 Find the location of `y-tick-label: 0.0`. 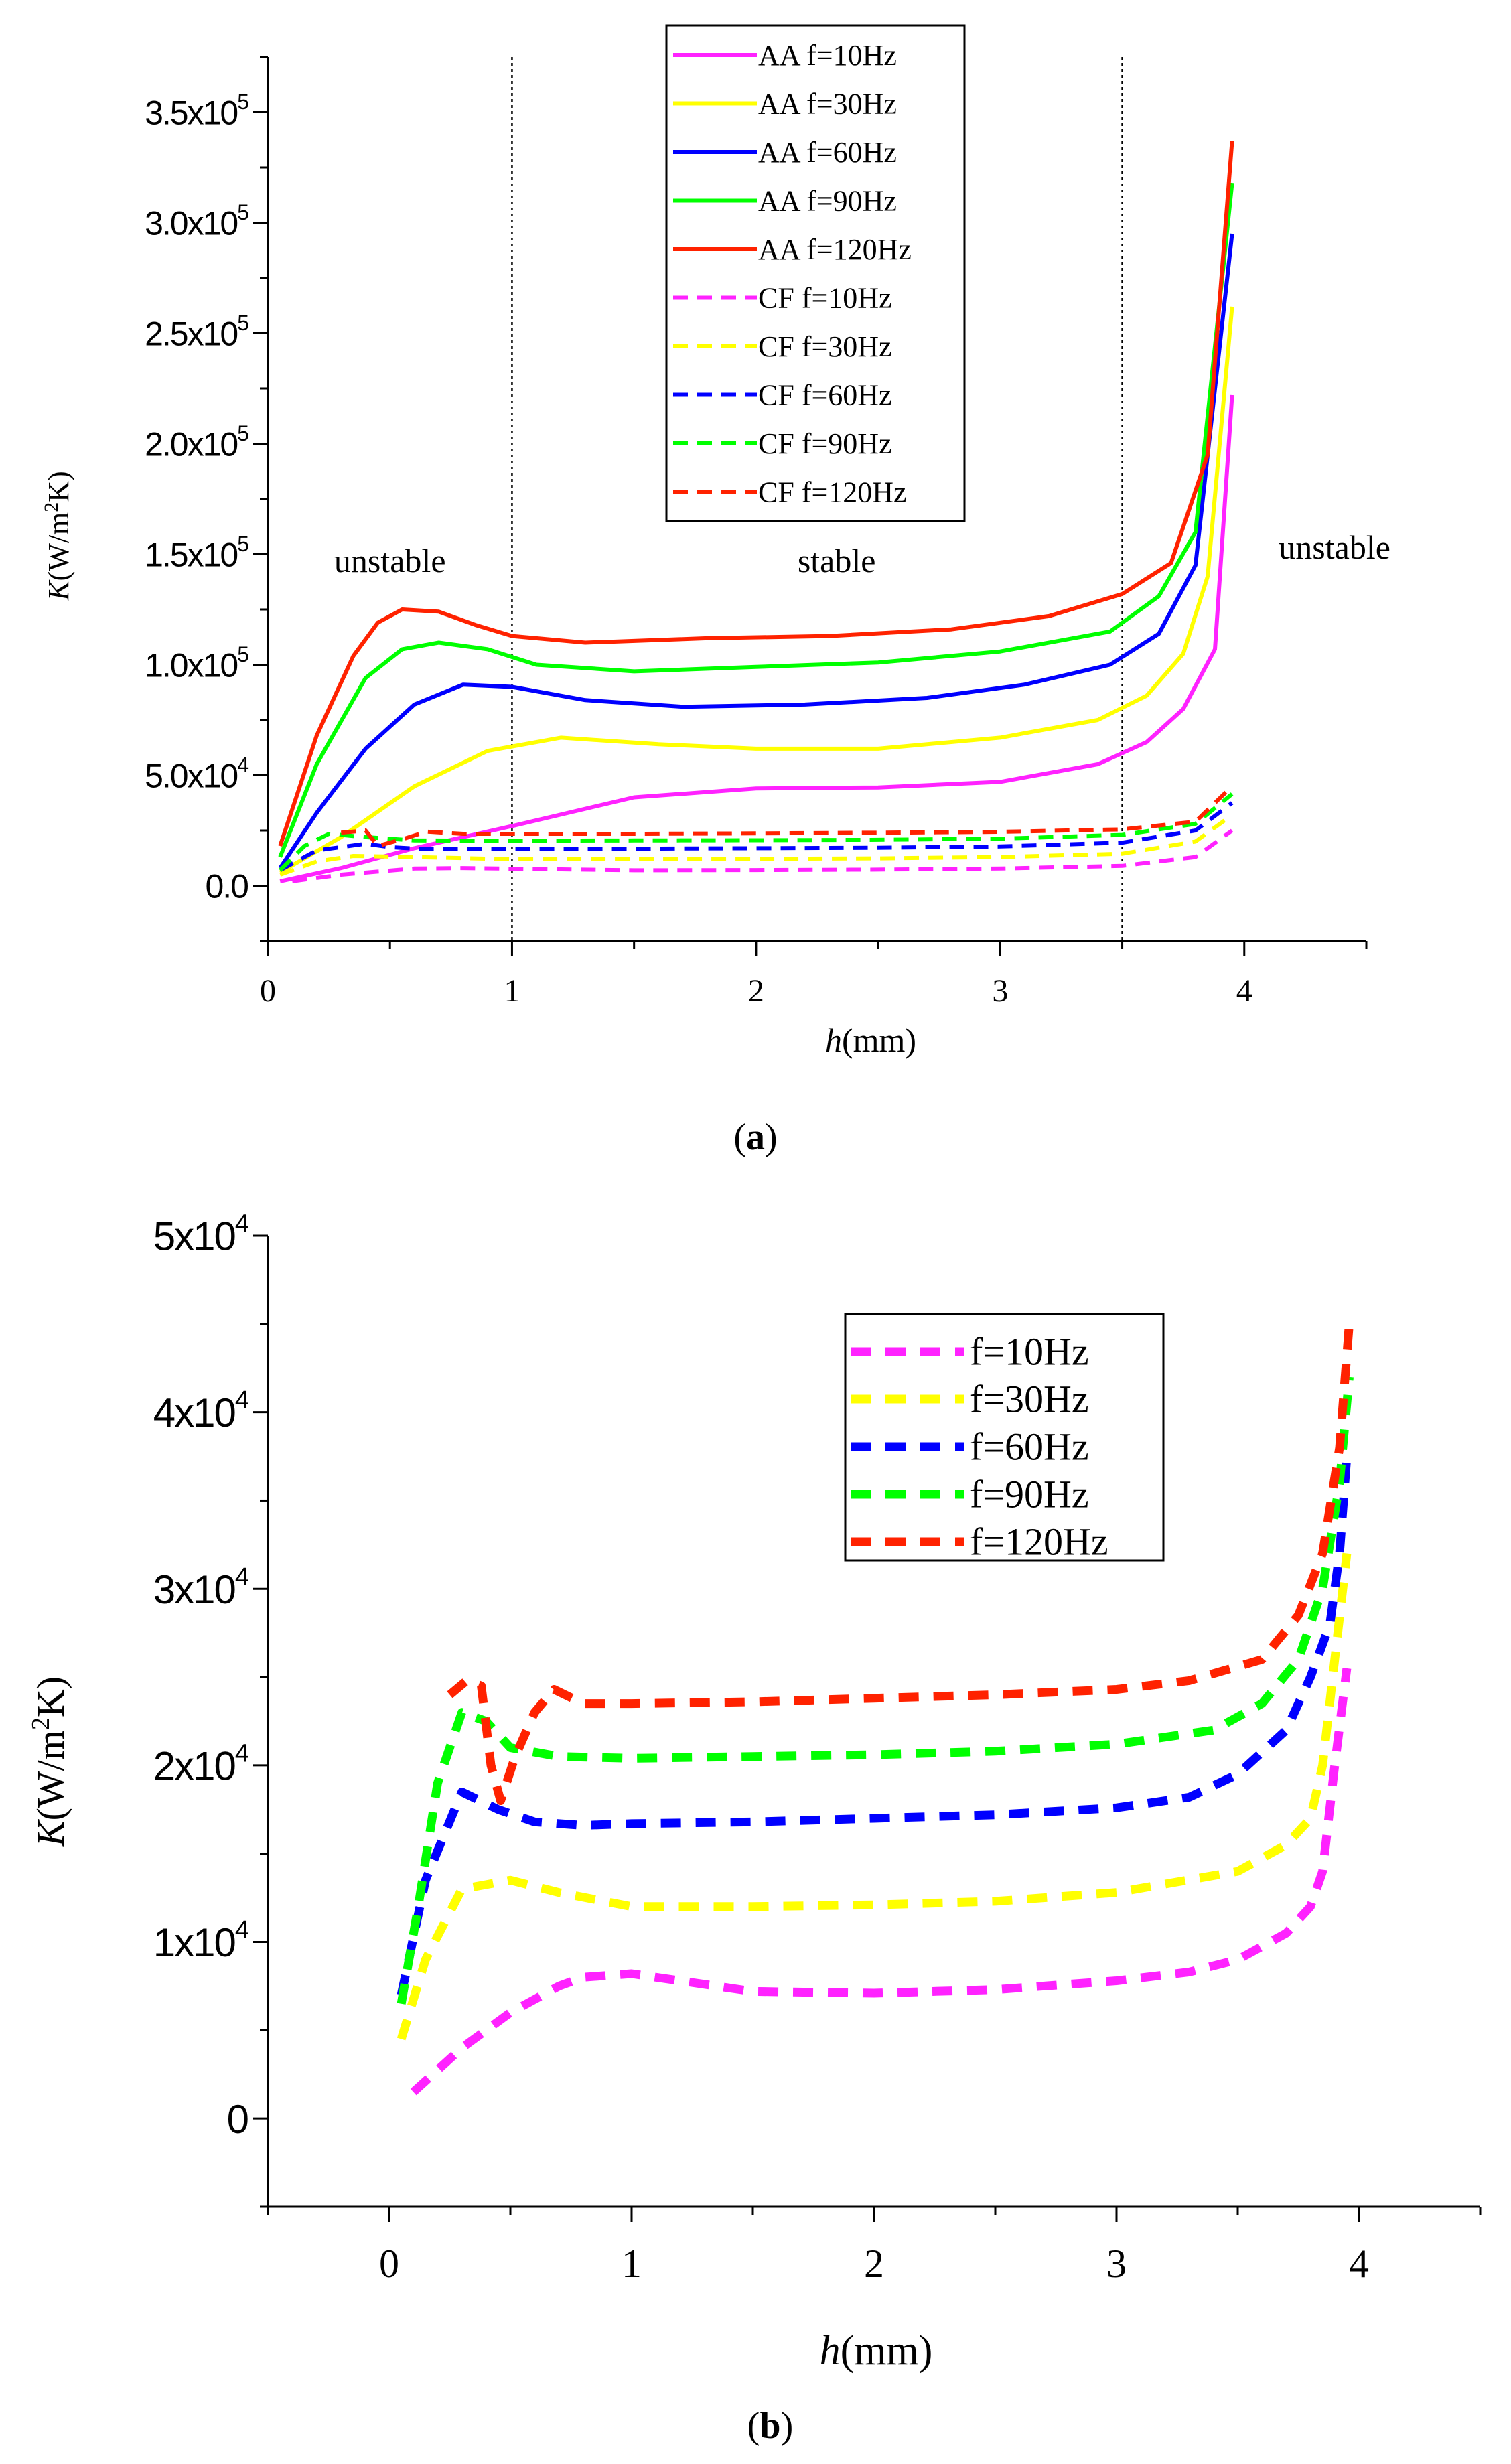

y-tick-label: 0.0 is located at coordinates (227, 886).